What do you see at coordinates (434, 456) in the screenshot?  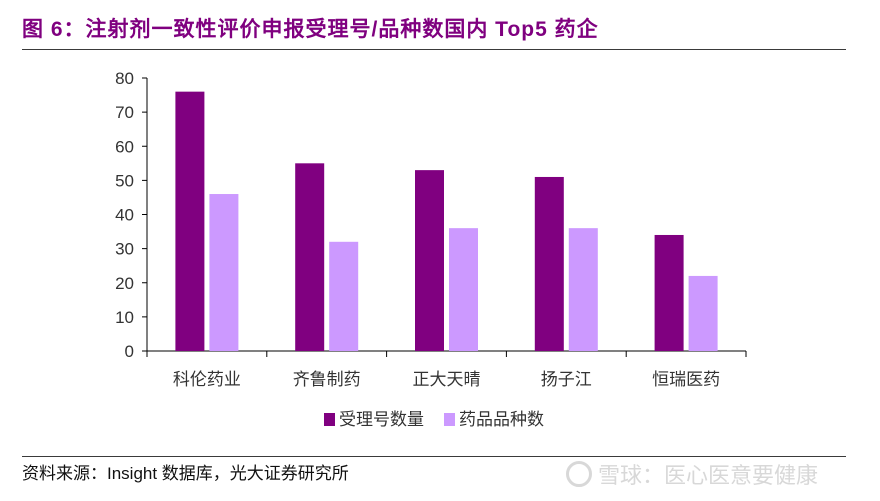 I see `source-divider` at bounding box center [434, 456].